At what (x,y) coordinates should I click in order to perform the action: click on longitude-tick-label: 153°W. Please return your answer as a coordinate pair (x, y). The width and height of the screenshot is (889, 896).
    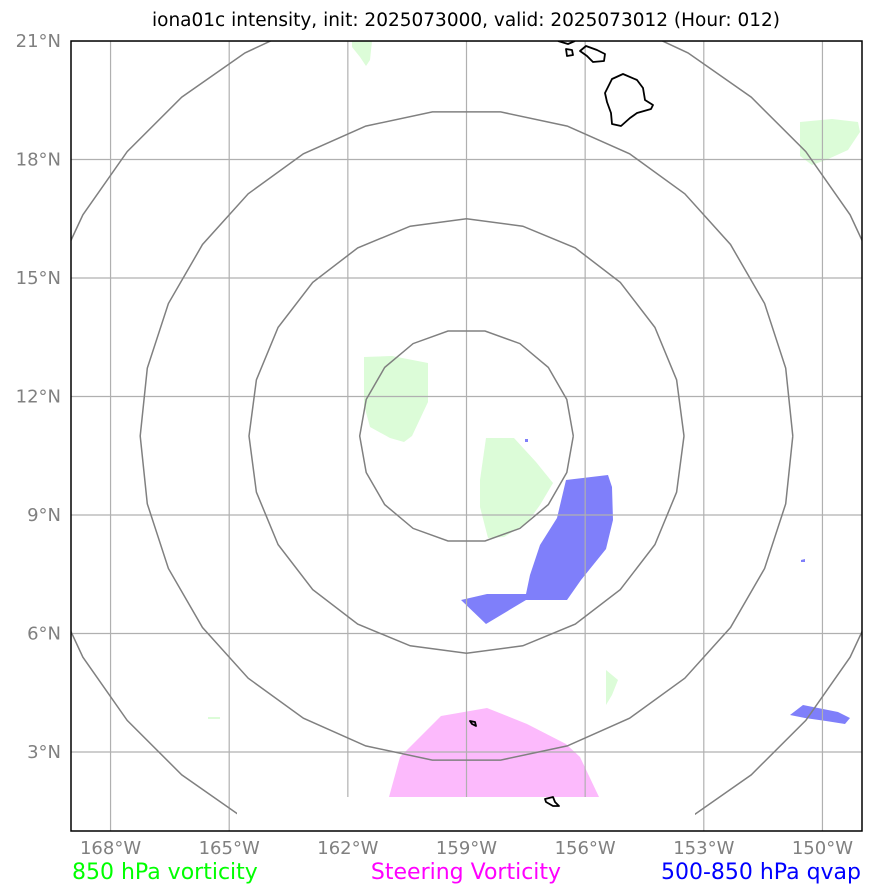
    Looking at the image, I should click on (703, 848).